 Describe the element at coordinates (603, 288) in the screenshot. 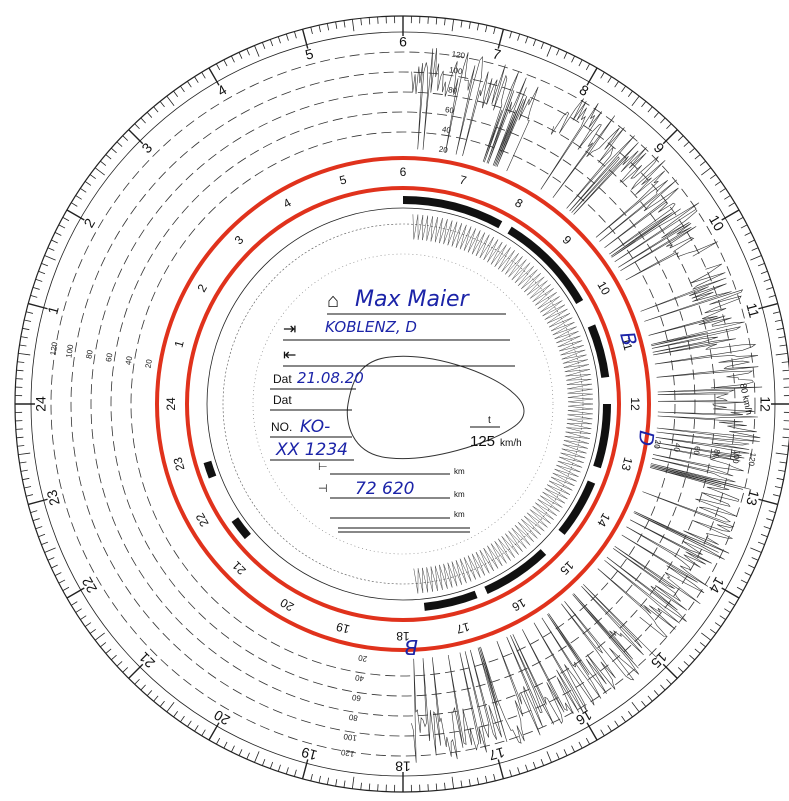

I see `inner-hour-label: 10` at that location.